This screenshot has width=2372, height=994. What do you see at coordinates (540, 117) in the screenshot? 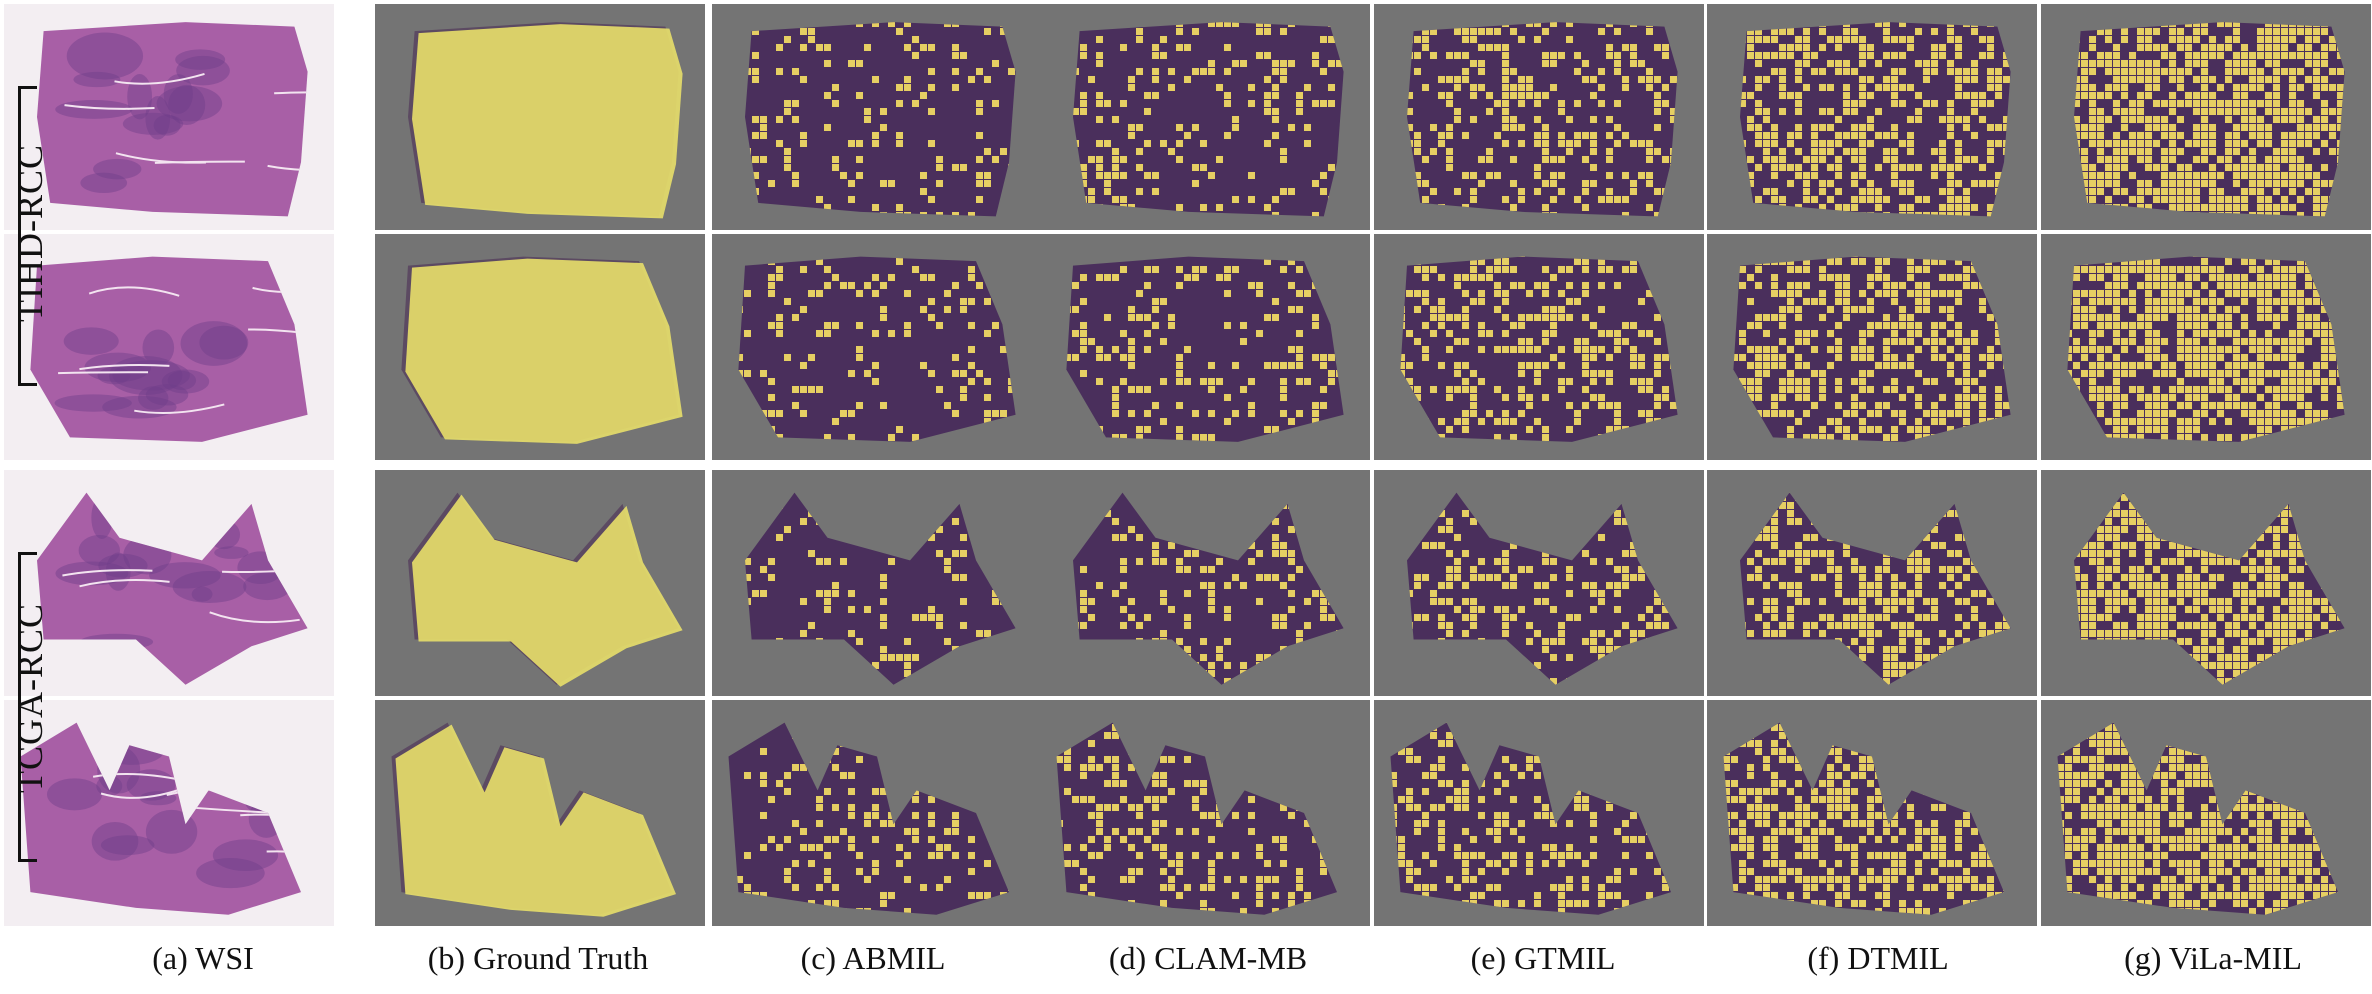
I see `panel-tihd-1-ground-truth` at bounding box center [540, 117].